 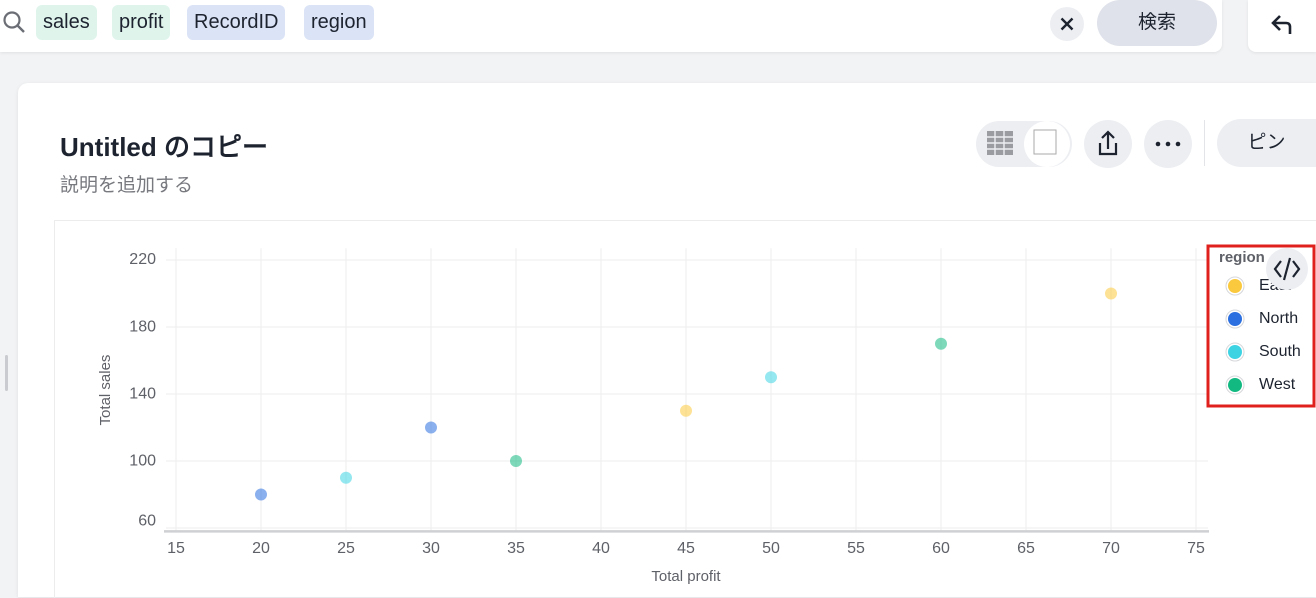 What do you see at coordinates (686, 576) in the screenshot?
I see `x-axis-label: Total profit` at bounding box center [686, 576].